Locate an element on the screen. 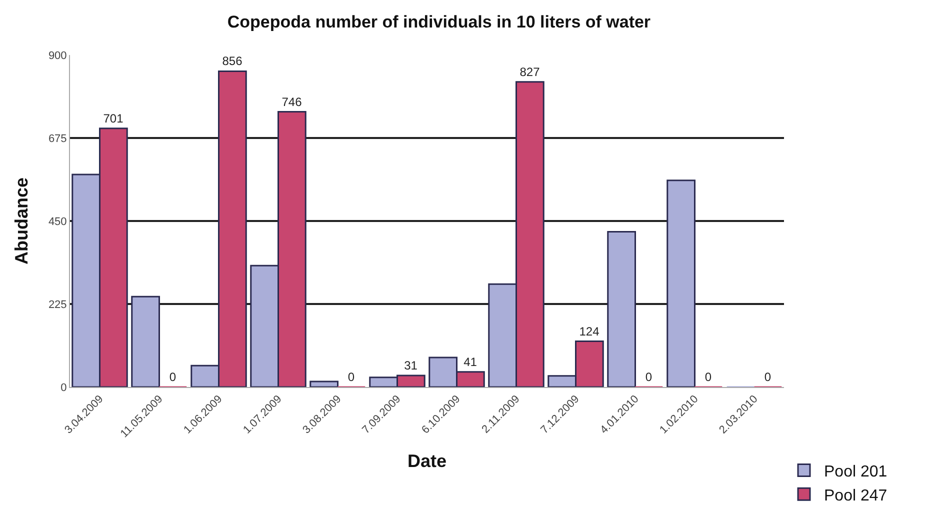  y-tick-label: 900 is located at coordinates (57, 56).